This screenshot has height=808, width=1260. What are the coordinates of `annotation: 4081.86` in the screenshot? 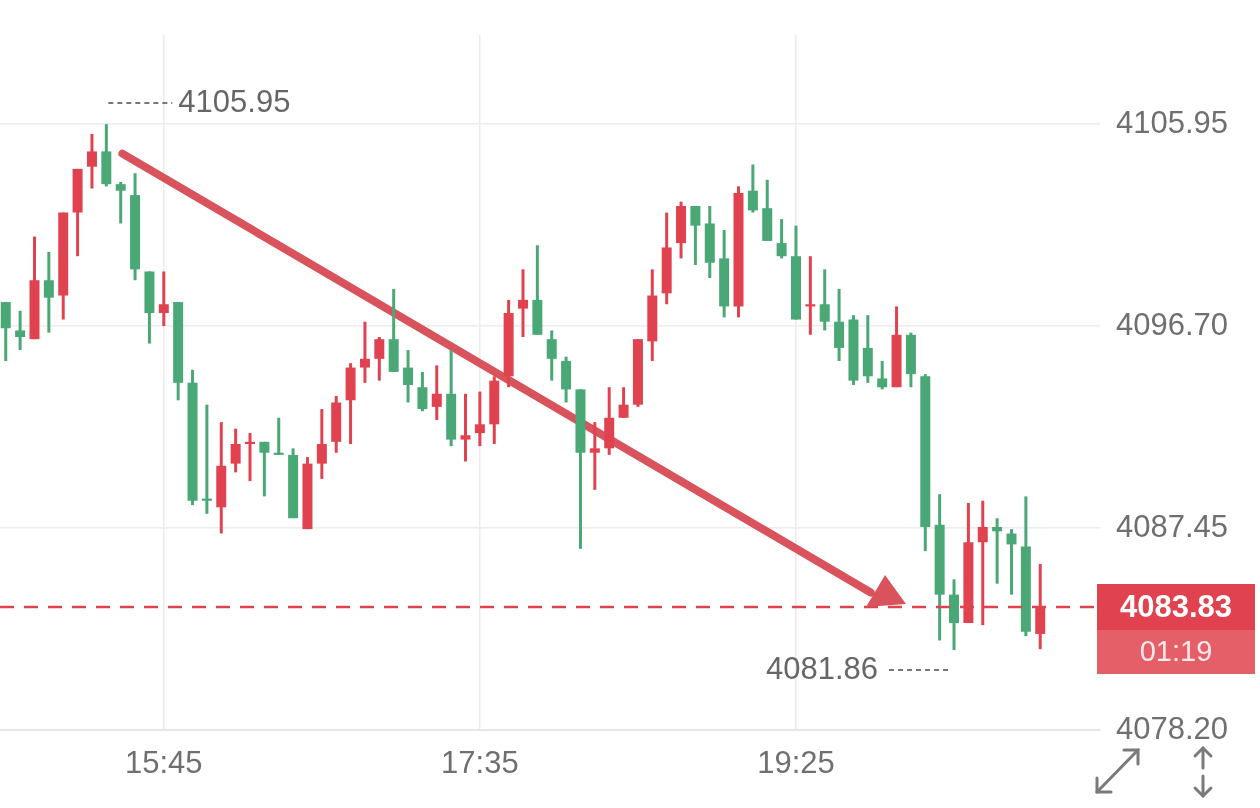 It's located at (822, 668).